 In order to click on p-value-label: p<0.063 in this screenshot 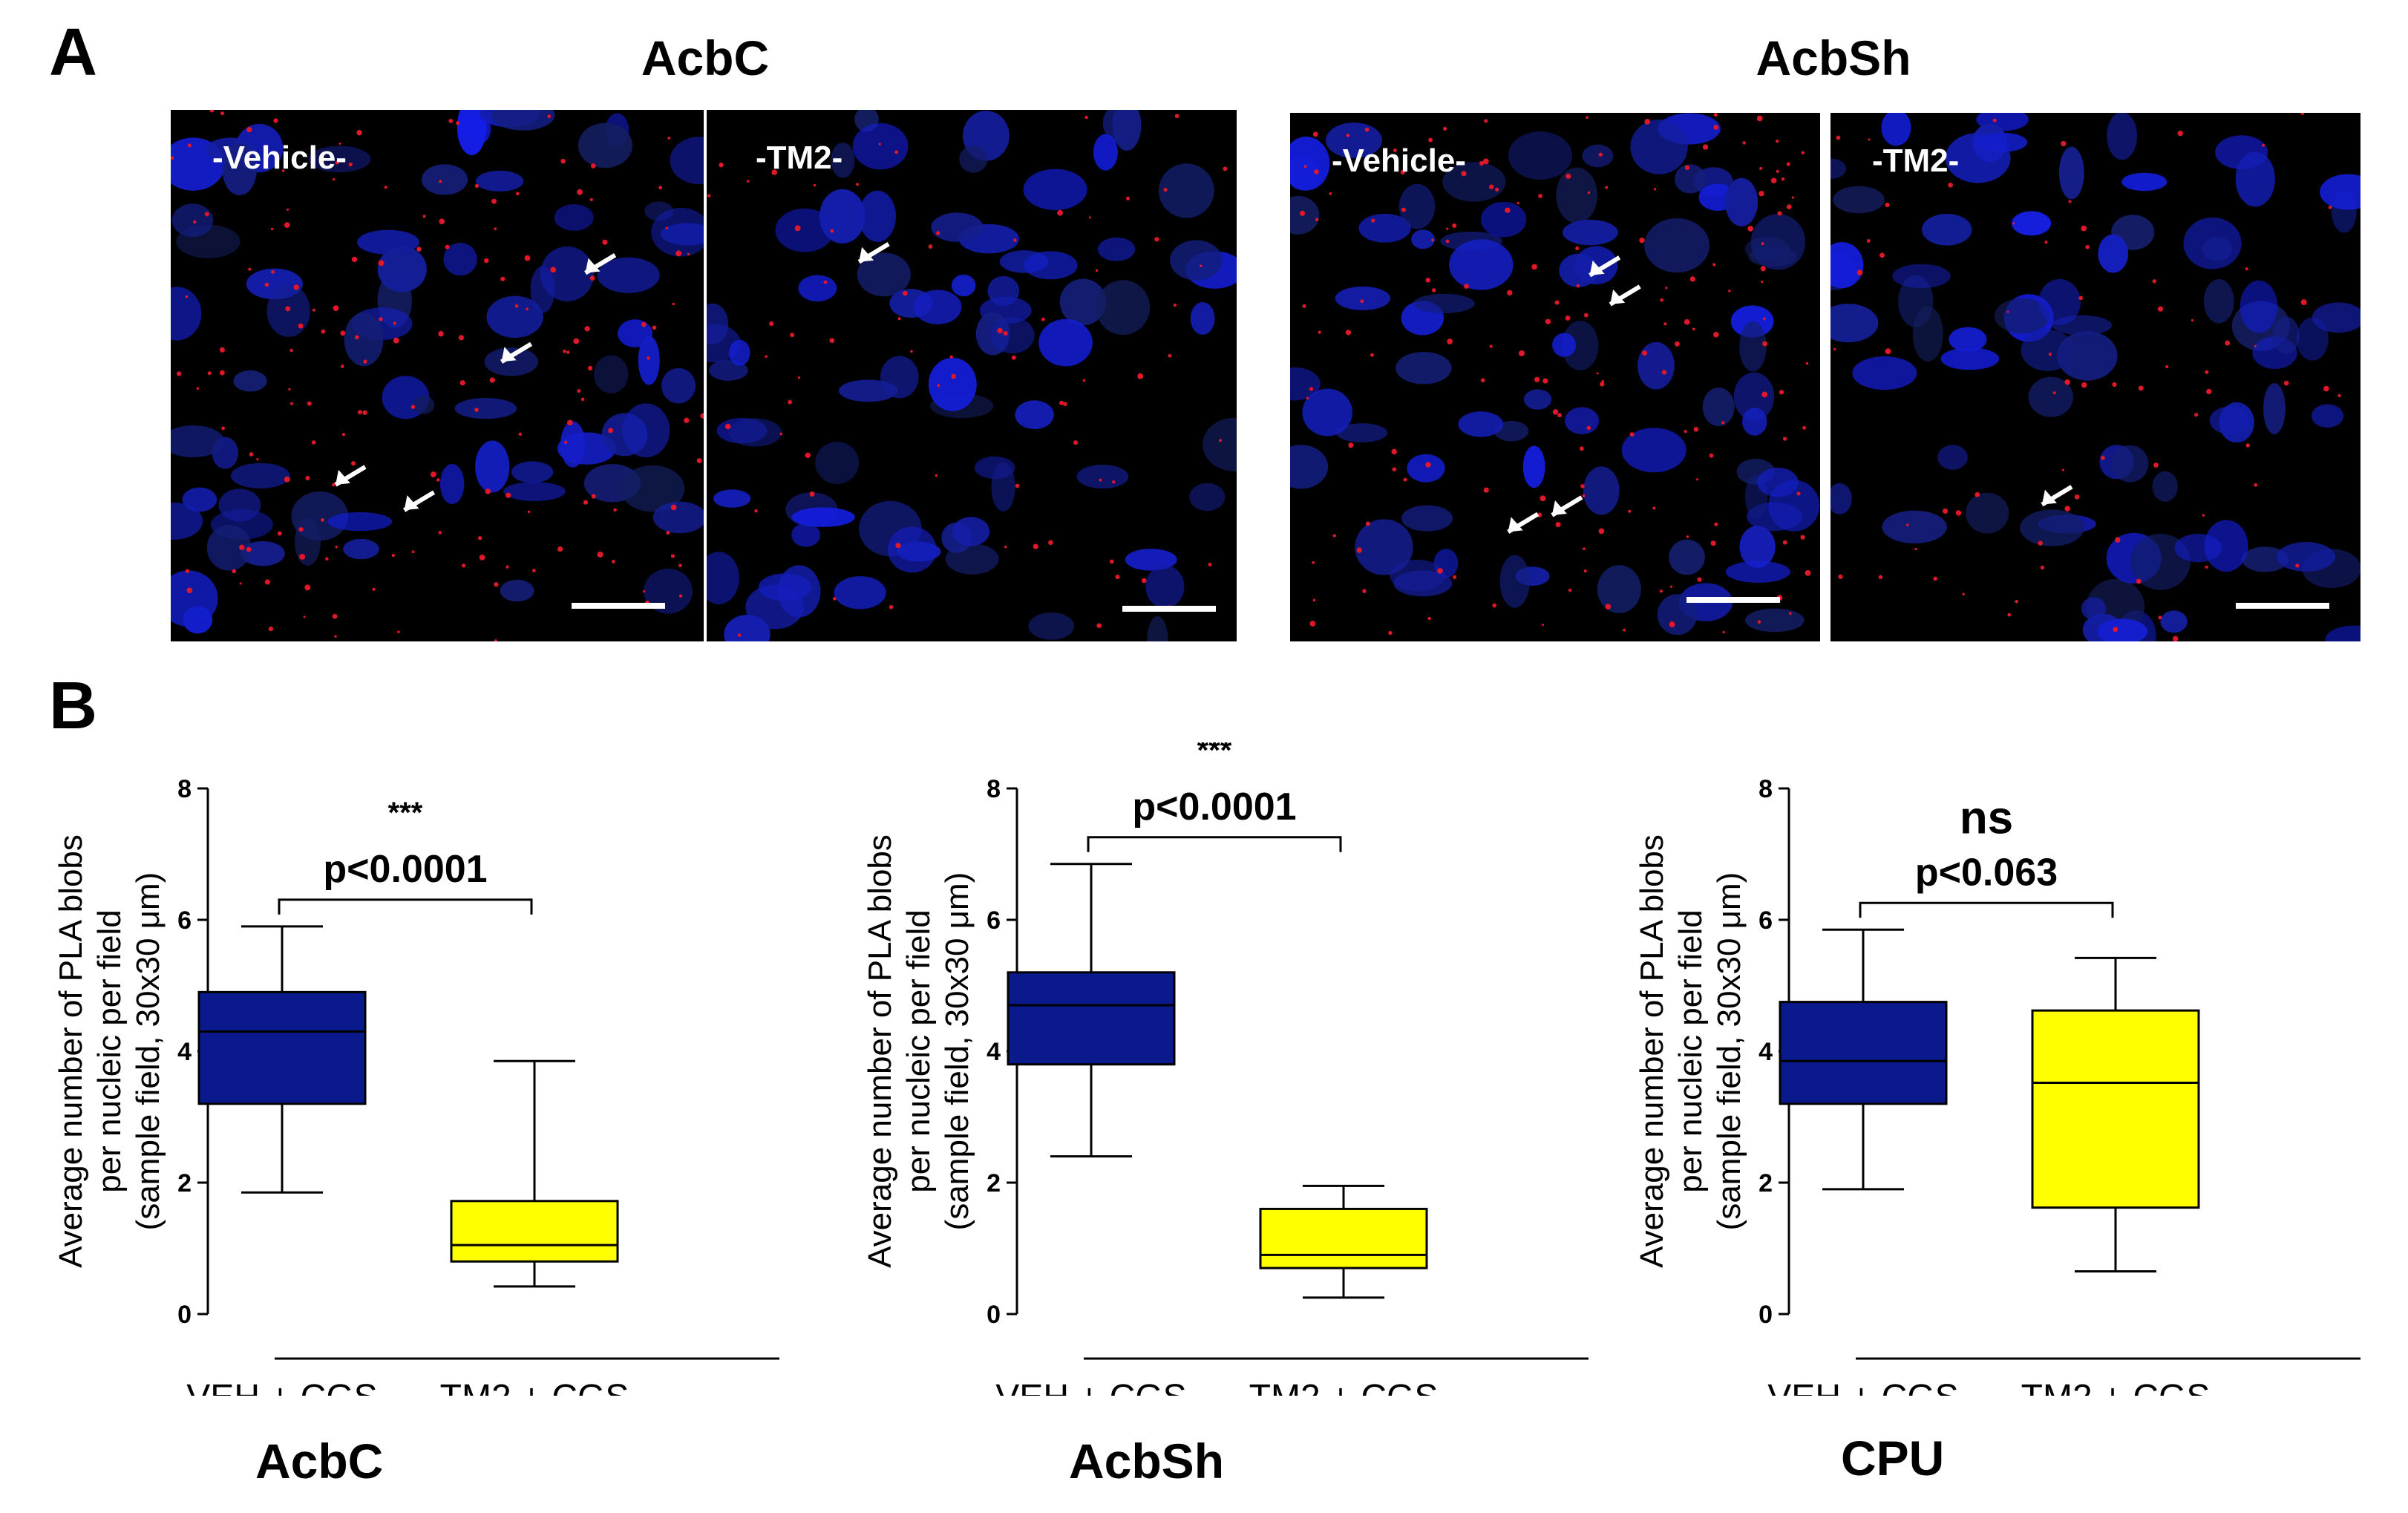, I will do `click(1987, 873)`.